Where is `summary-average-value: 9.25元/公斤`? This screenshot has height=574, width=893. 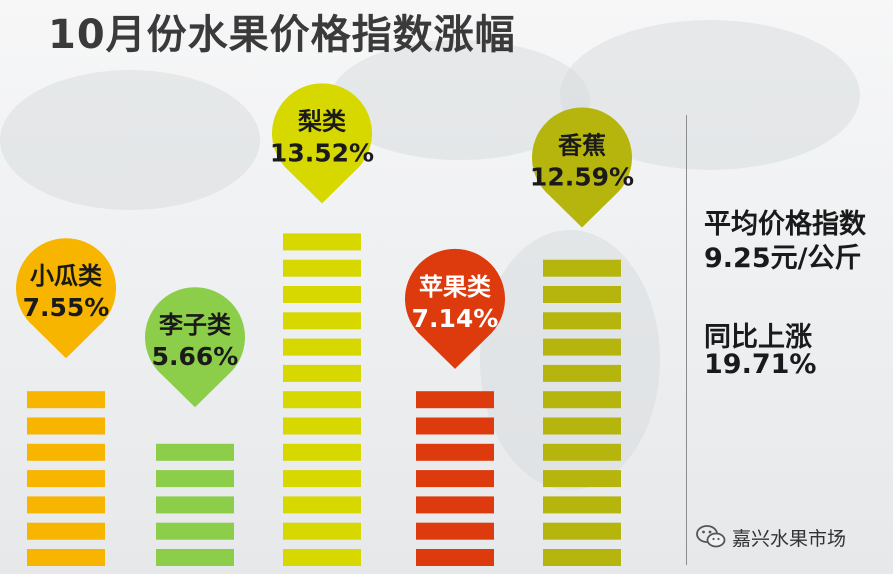 summary-average-value: 9.25元/公斤 is located at coordinates (783, 258).